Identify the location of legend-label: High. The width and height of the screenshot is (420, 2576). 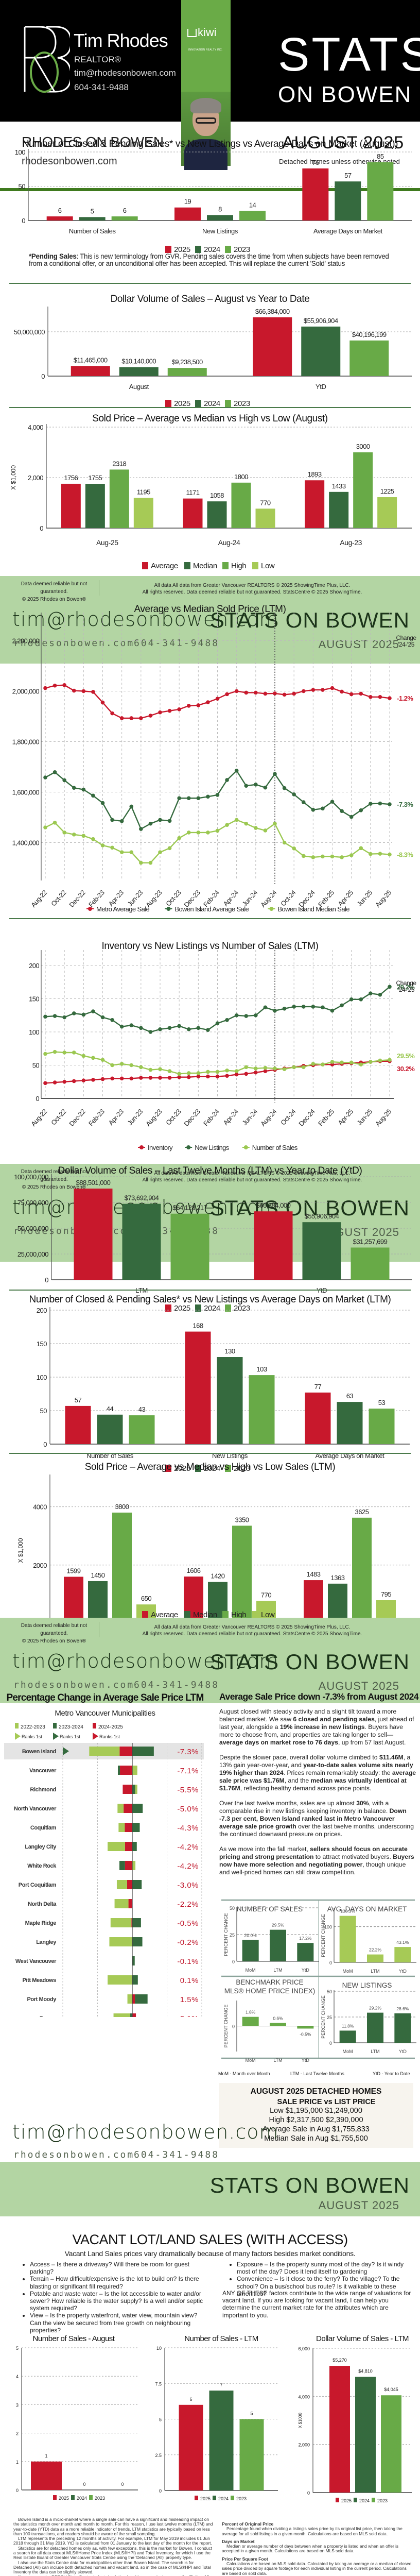
(238, 1615).